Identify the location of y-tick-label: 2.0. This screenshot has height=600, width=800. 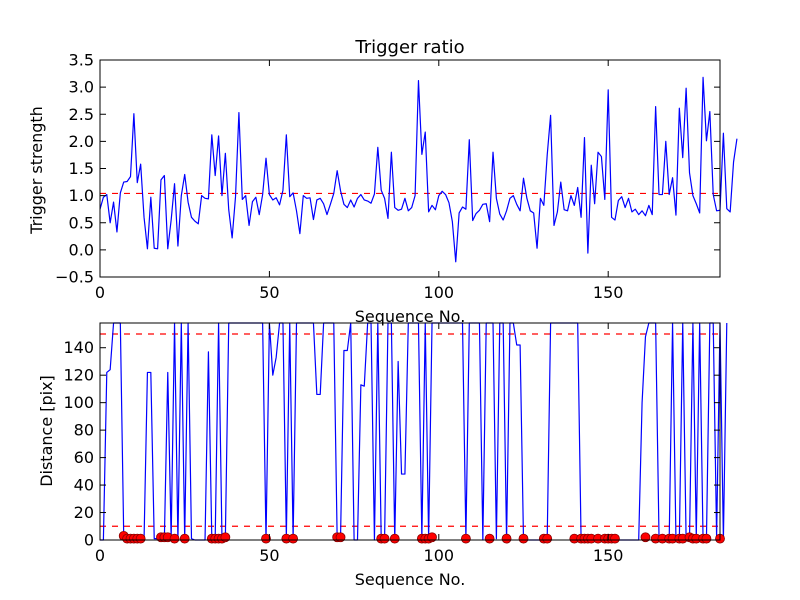
(81, 141).